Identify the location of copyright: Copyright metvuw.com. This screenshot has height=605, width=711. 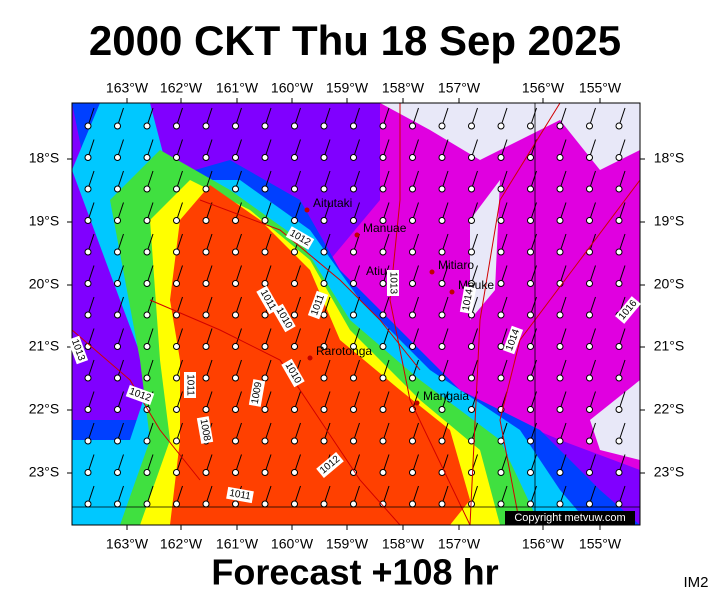
(569, 518).